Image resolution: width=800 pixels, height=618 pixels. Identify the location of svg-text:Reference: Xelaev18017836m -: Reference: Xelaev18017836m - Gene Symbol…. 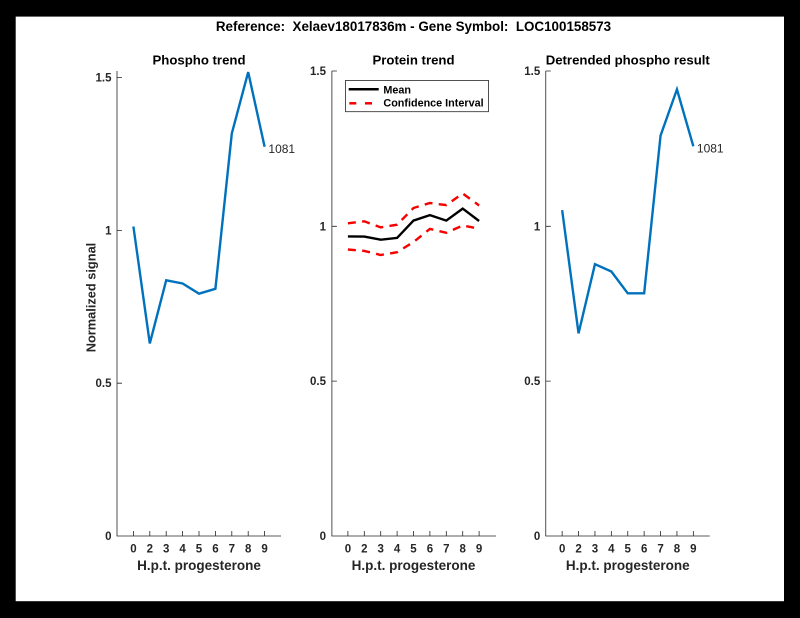
(413, 26).